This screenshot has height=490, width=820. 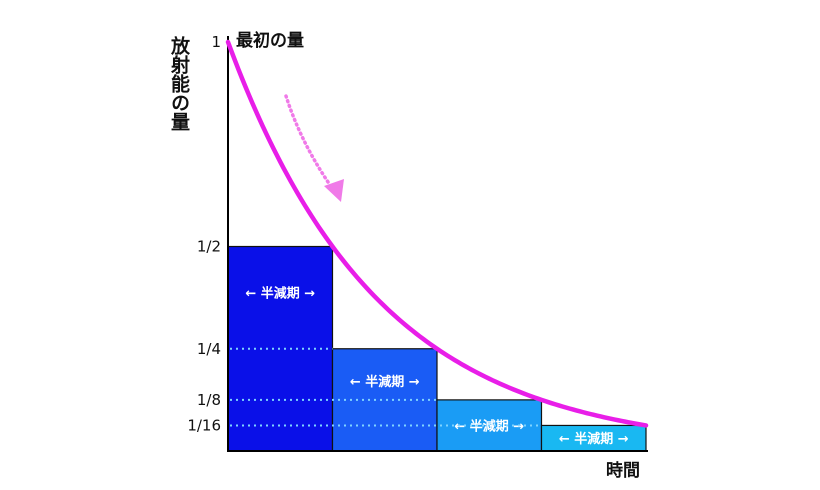 What do you see at coordinates (334, 190) in the screenshot?
I see `decay-direction-arrowhead` at bounding box center [334, 190].